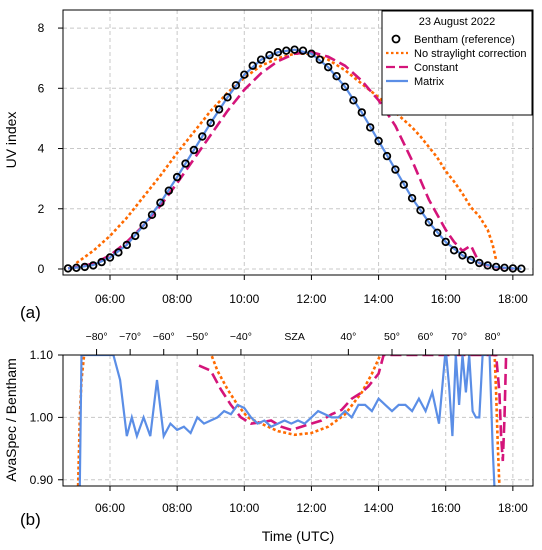 Image resolution: width=542 pixels, height=550 pixels. I want to click on x-tick-label-a: 08:00, so click(177, 299).